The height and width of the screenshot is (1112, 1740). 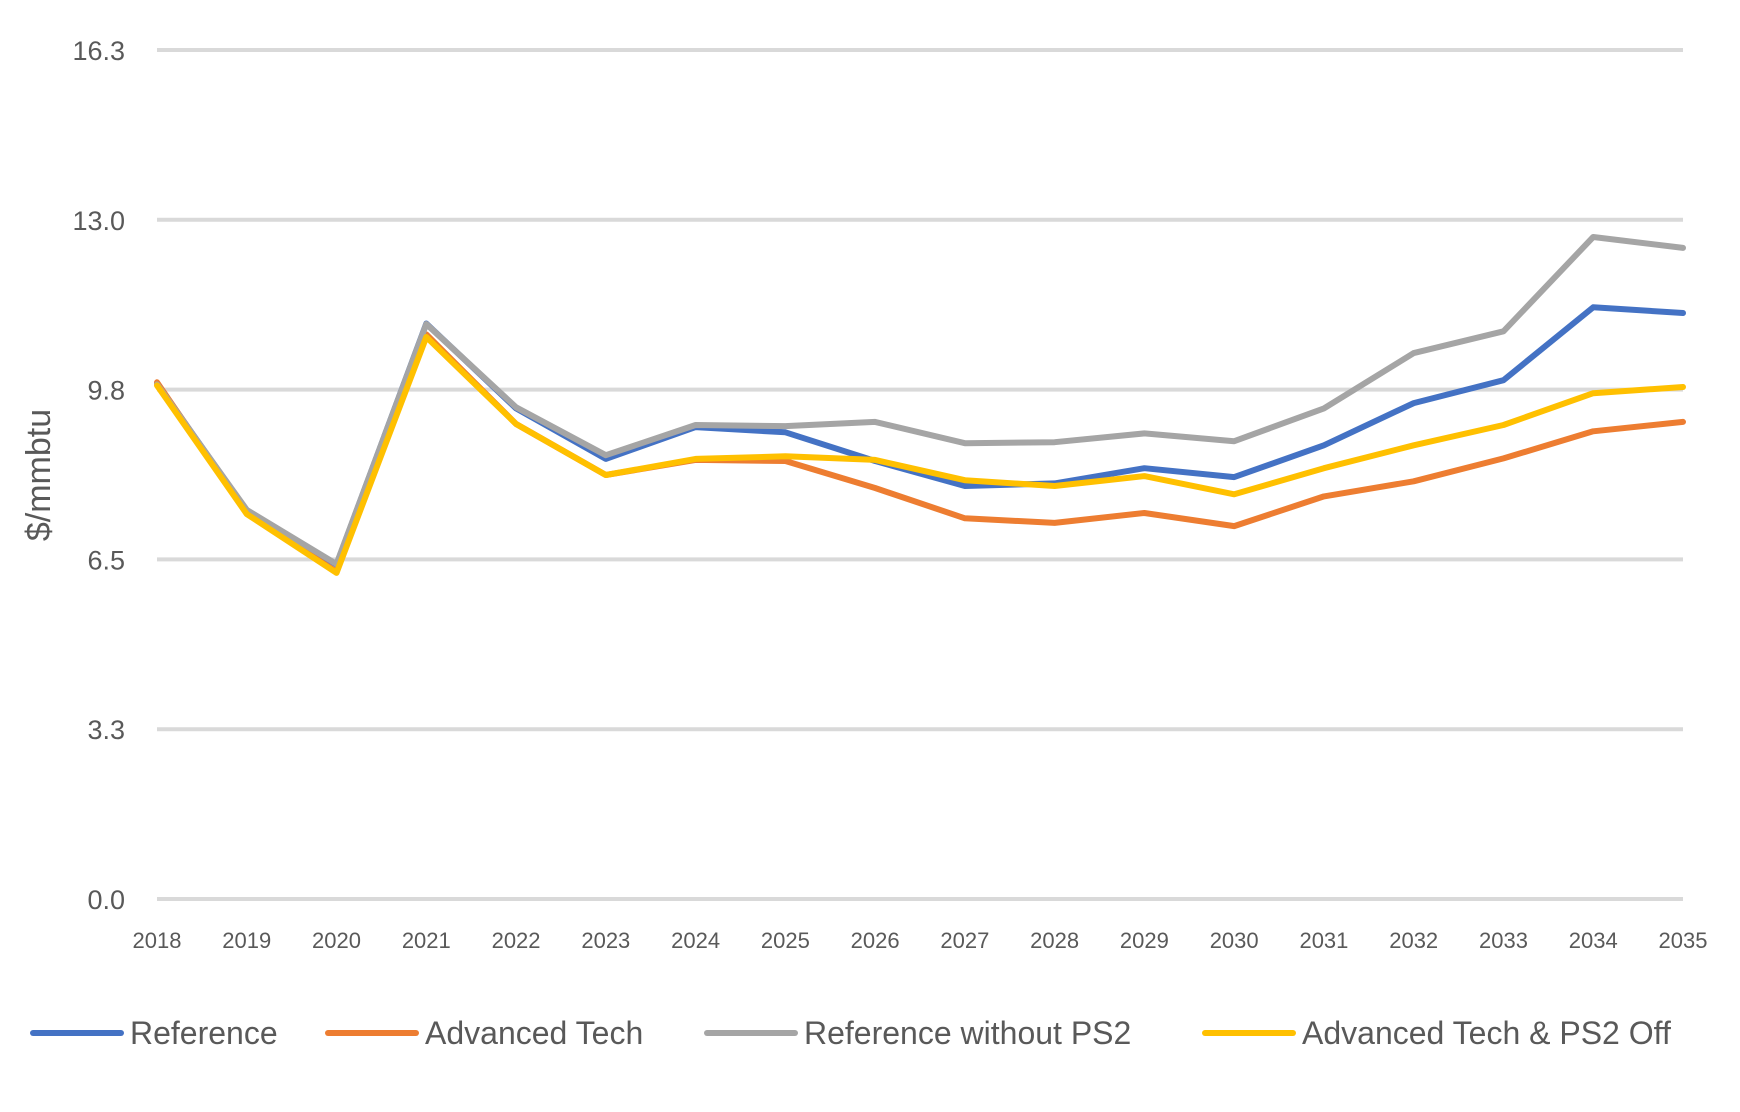 I want to click on y-tick-label: 3.3, so click(x=106, y=730).